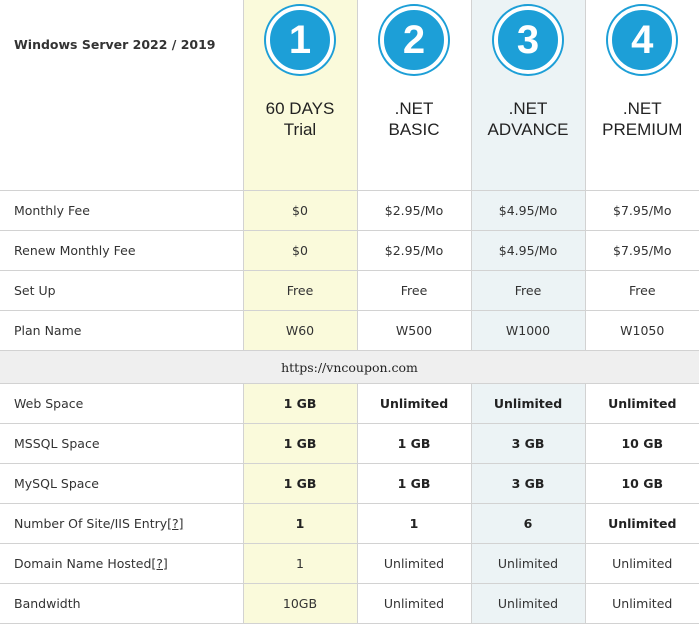 The image size is (699, 624). I want to click on row-label-text: Number Of Site/IIS Entry, so click(90, 523).